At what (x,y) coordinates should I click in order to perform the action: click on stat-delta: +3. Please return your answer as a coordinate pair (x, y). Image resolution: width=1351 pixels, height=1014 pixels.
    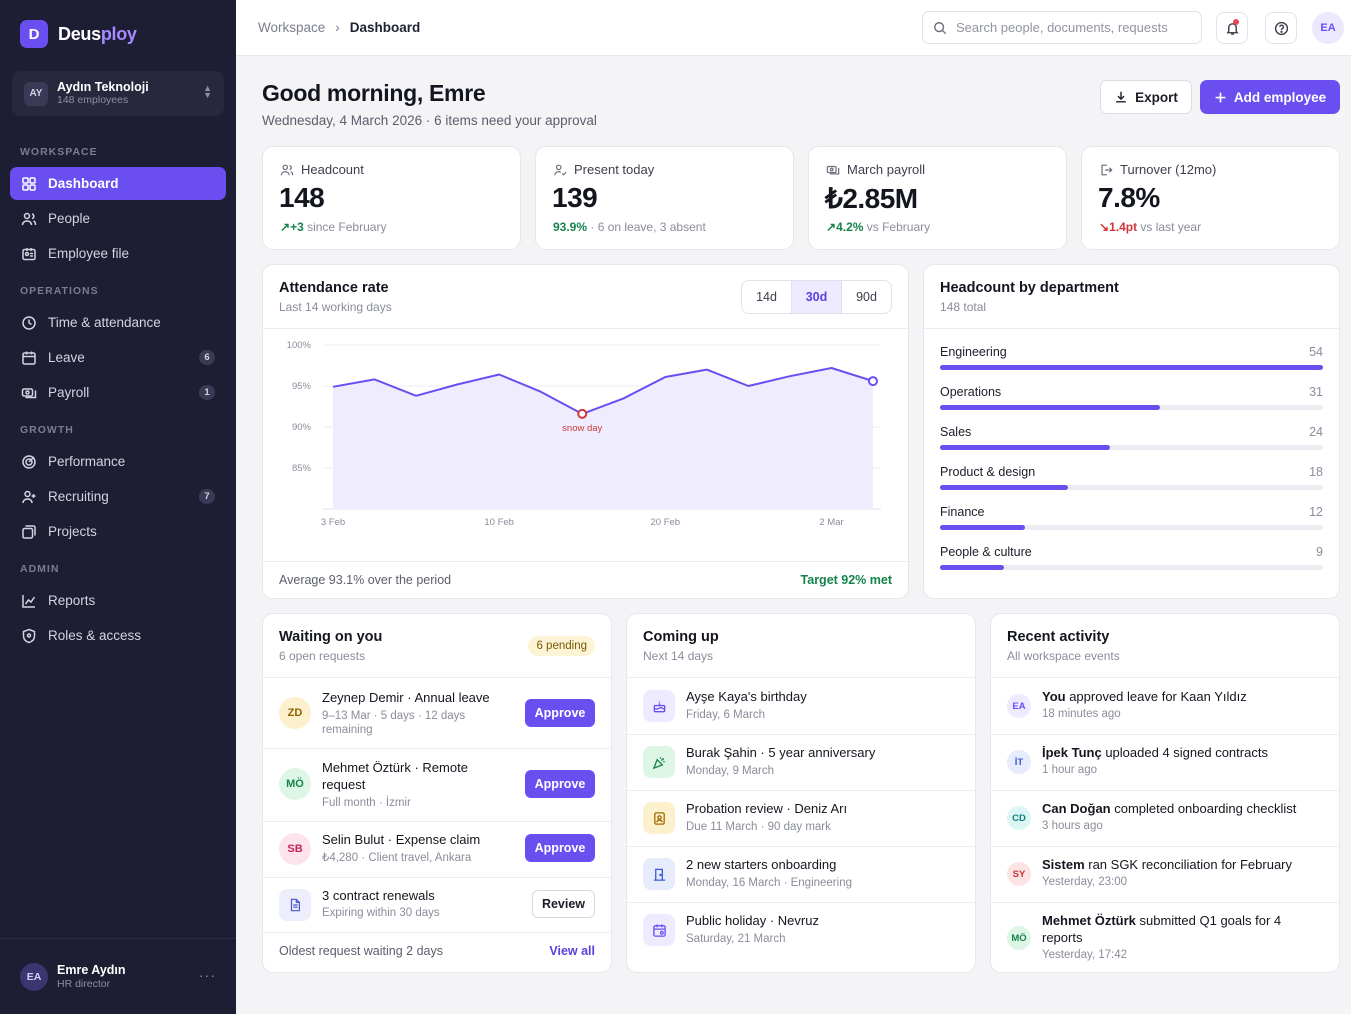
    Looking at the image, I should click on (297, 227).